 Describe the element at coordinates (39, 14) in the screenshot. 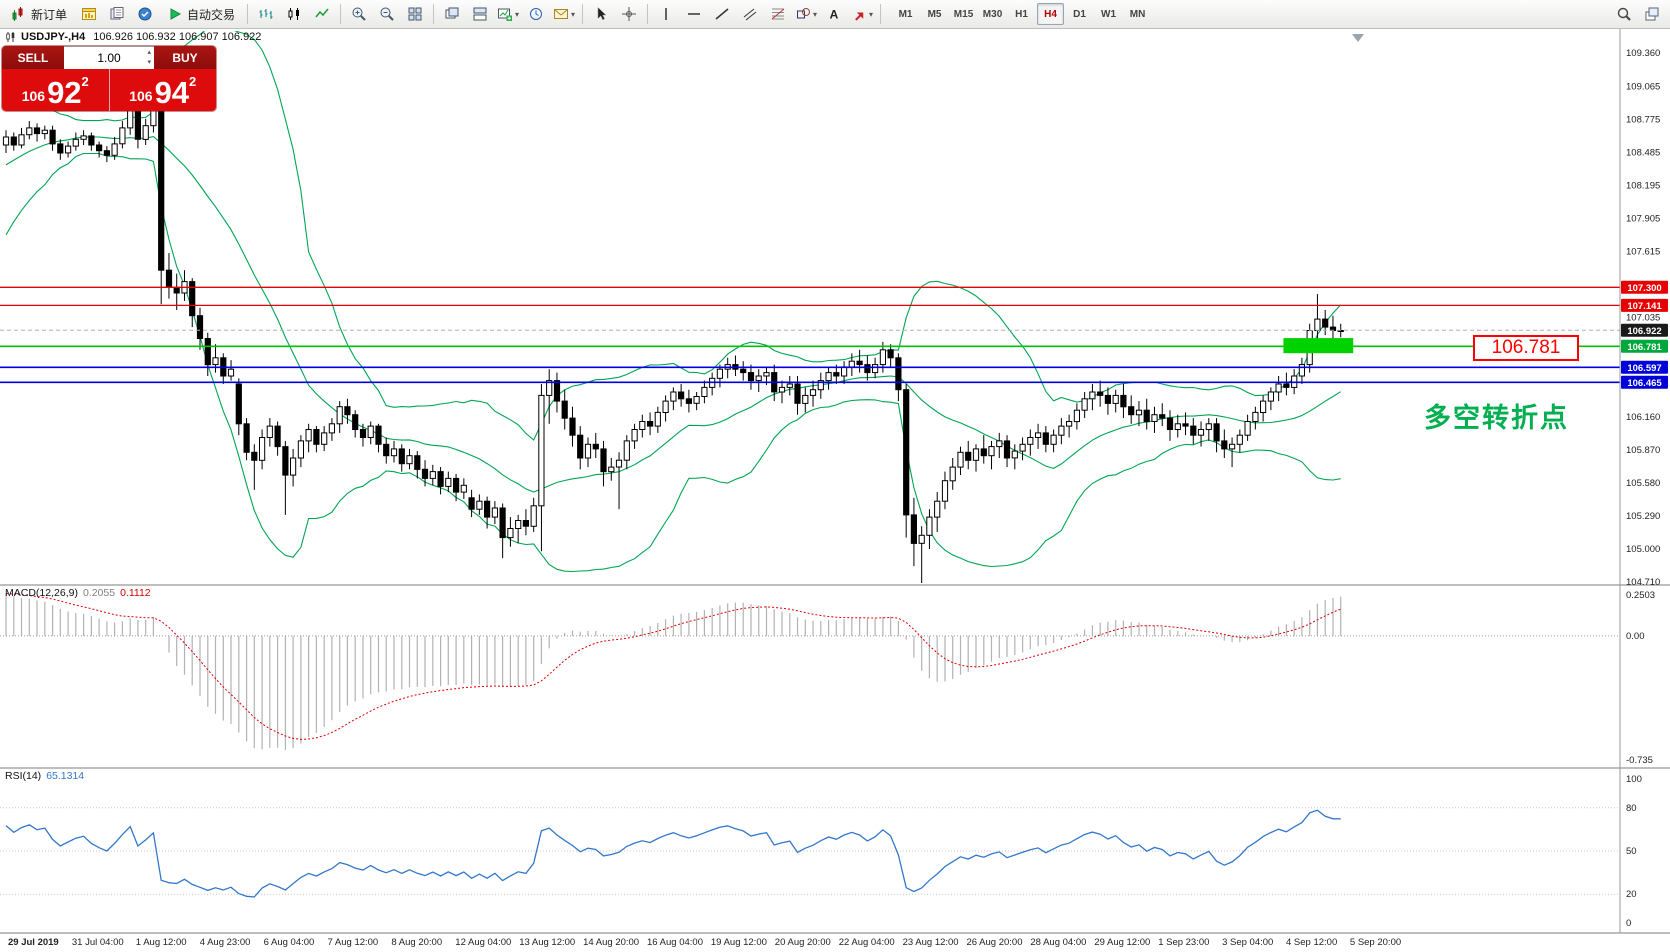

I see `new-order-button: 新订单` at that location.